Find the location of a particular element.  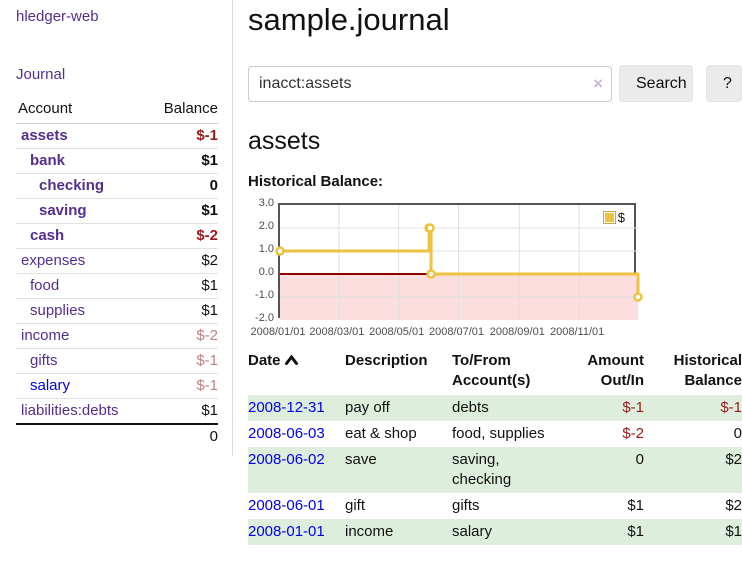

help-button: ? is located at coordinates (724, 83).